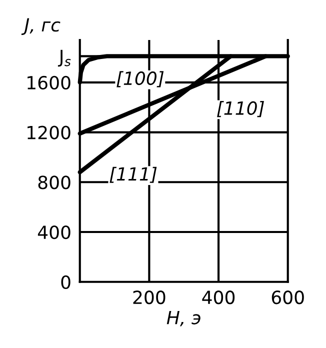 Image resolution: width=326 pixels, height=348 pixels. What do you see at coordinates (218, 297) in the screenshot?
I see `x-tick-label: 400` at bounding box center [218, 297].